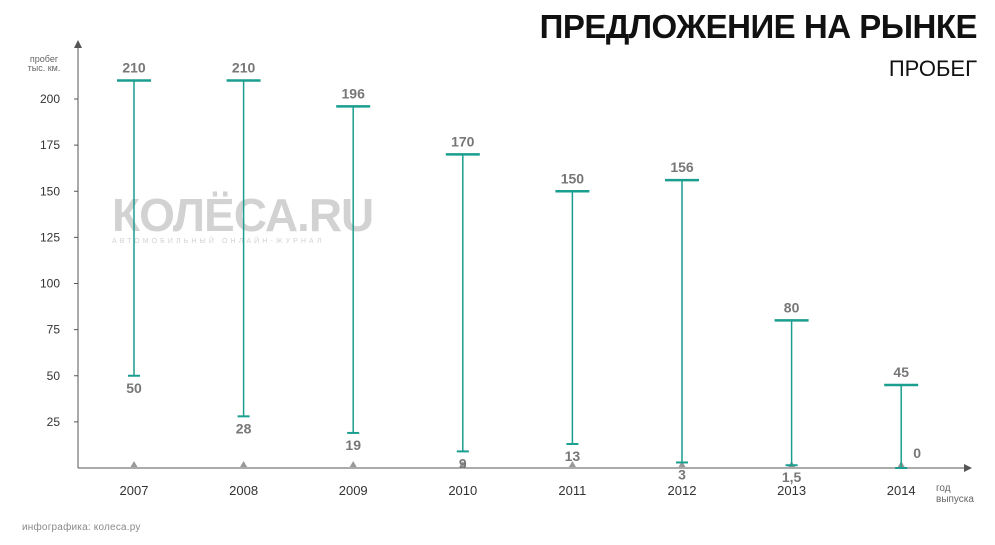  What do you see at coordinates (134, 490) in the screenshot?
I see `x-tick-label: 2007` at bounding box center [134, 490].